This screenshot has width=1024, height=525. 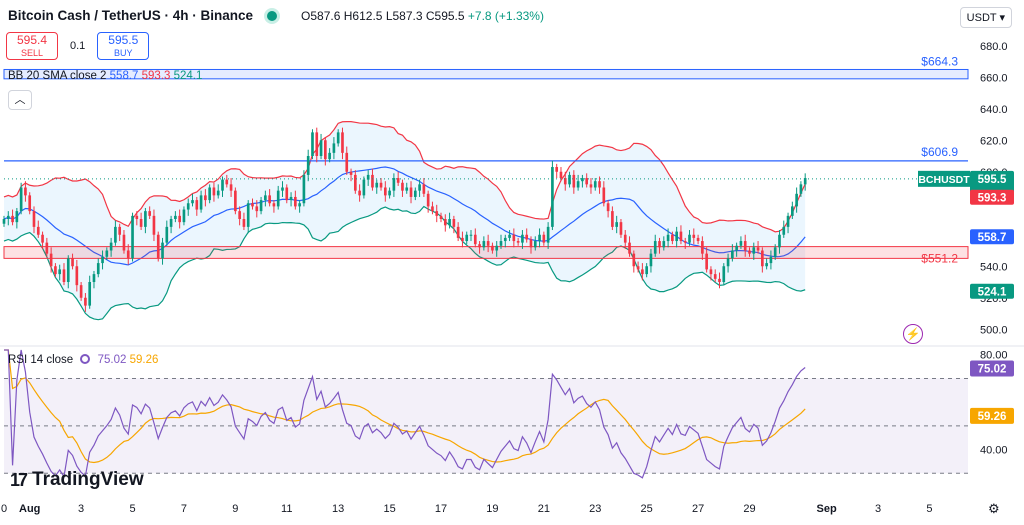 I want to click on rsi-settings-icon, so click(x=85, y=359).